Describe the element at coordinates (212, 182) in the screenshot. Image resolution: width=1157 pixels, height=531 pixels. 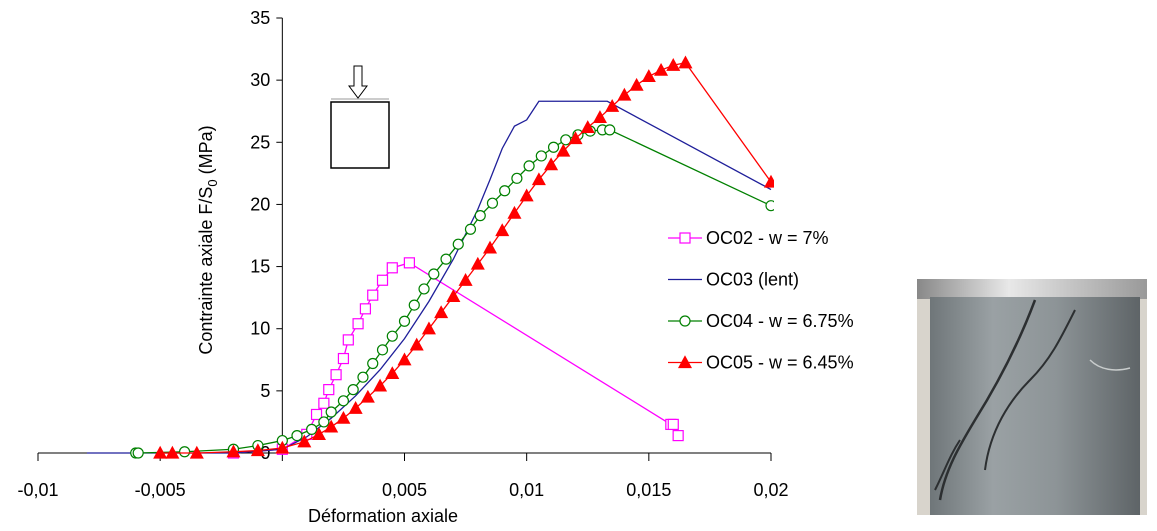
I see `y-axis-label-sub: 0` at that location.